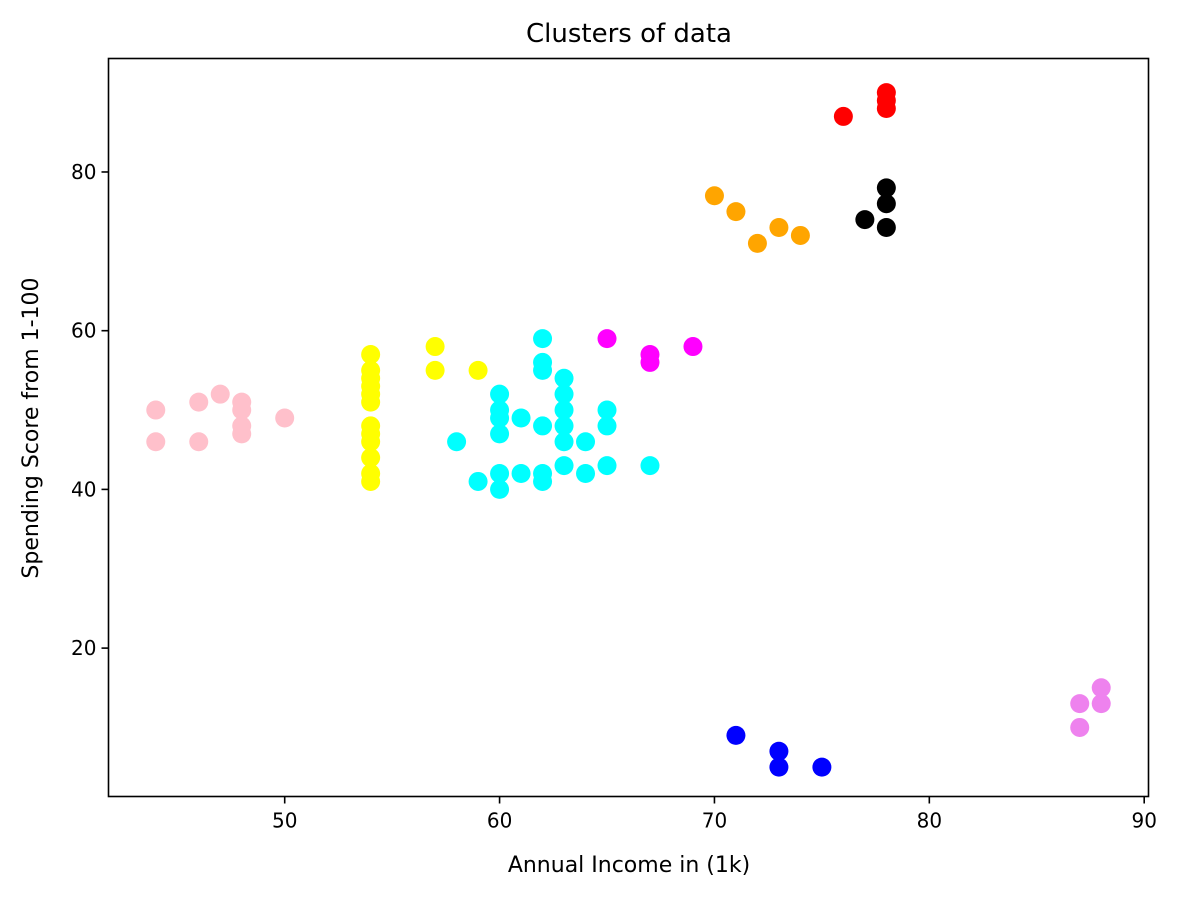 The height and width of the screenshot is (898, 1181). What do you see at coordinates (83, 648) in the screenshot?
I see `y-tick-label: 20` at bounding box center [83, 648].